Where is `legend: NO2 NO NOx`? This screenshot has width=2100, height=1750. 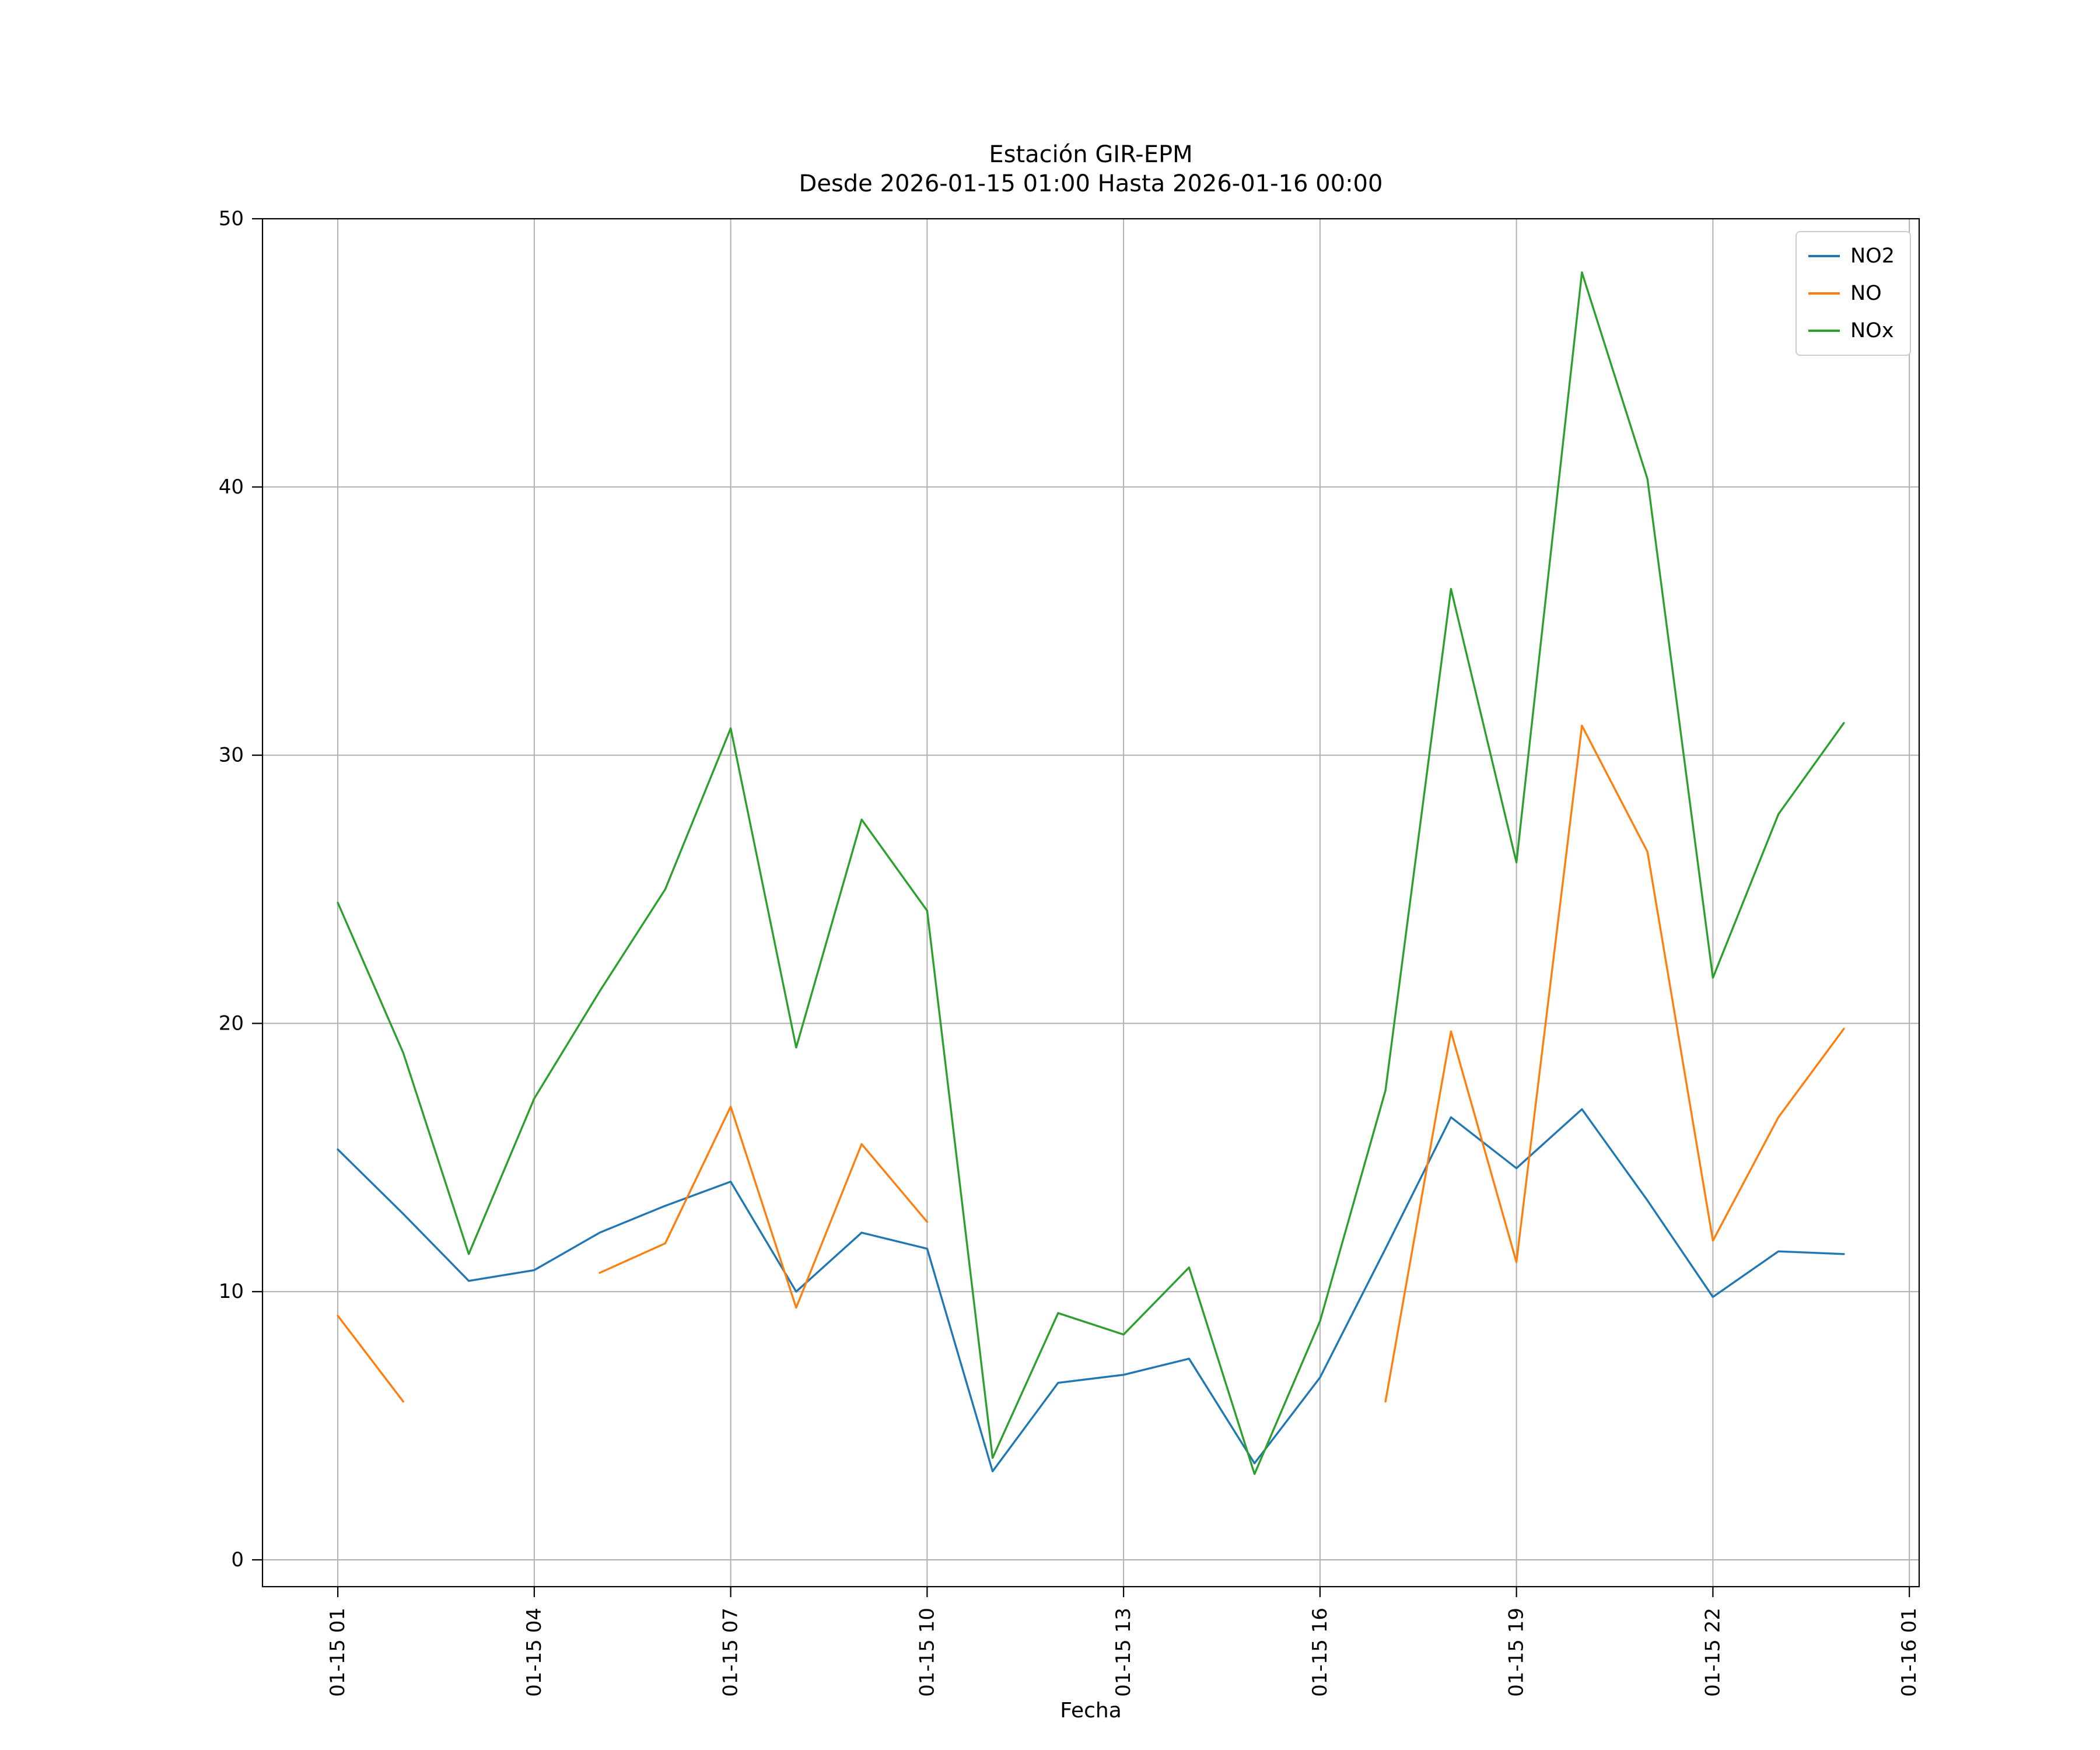 legend: NO2 NO NOx is located at coordinates (1853, 293).